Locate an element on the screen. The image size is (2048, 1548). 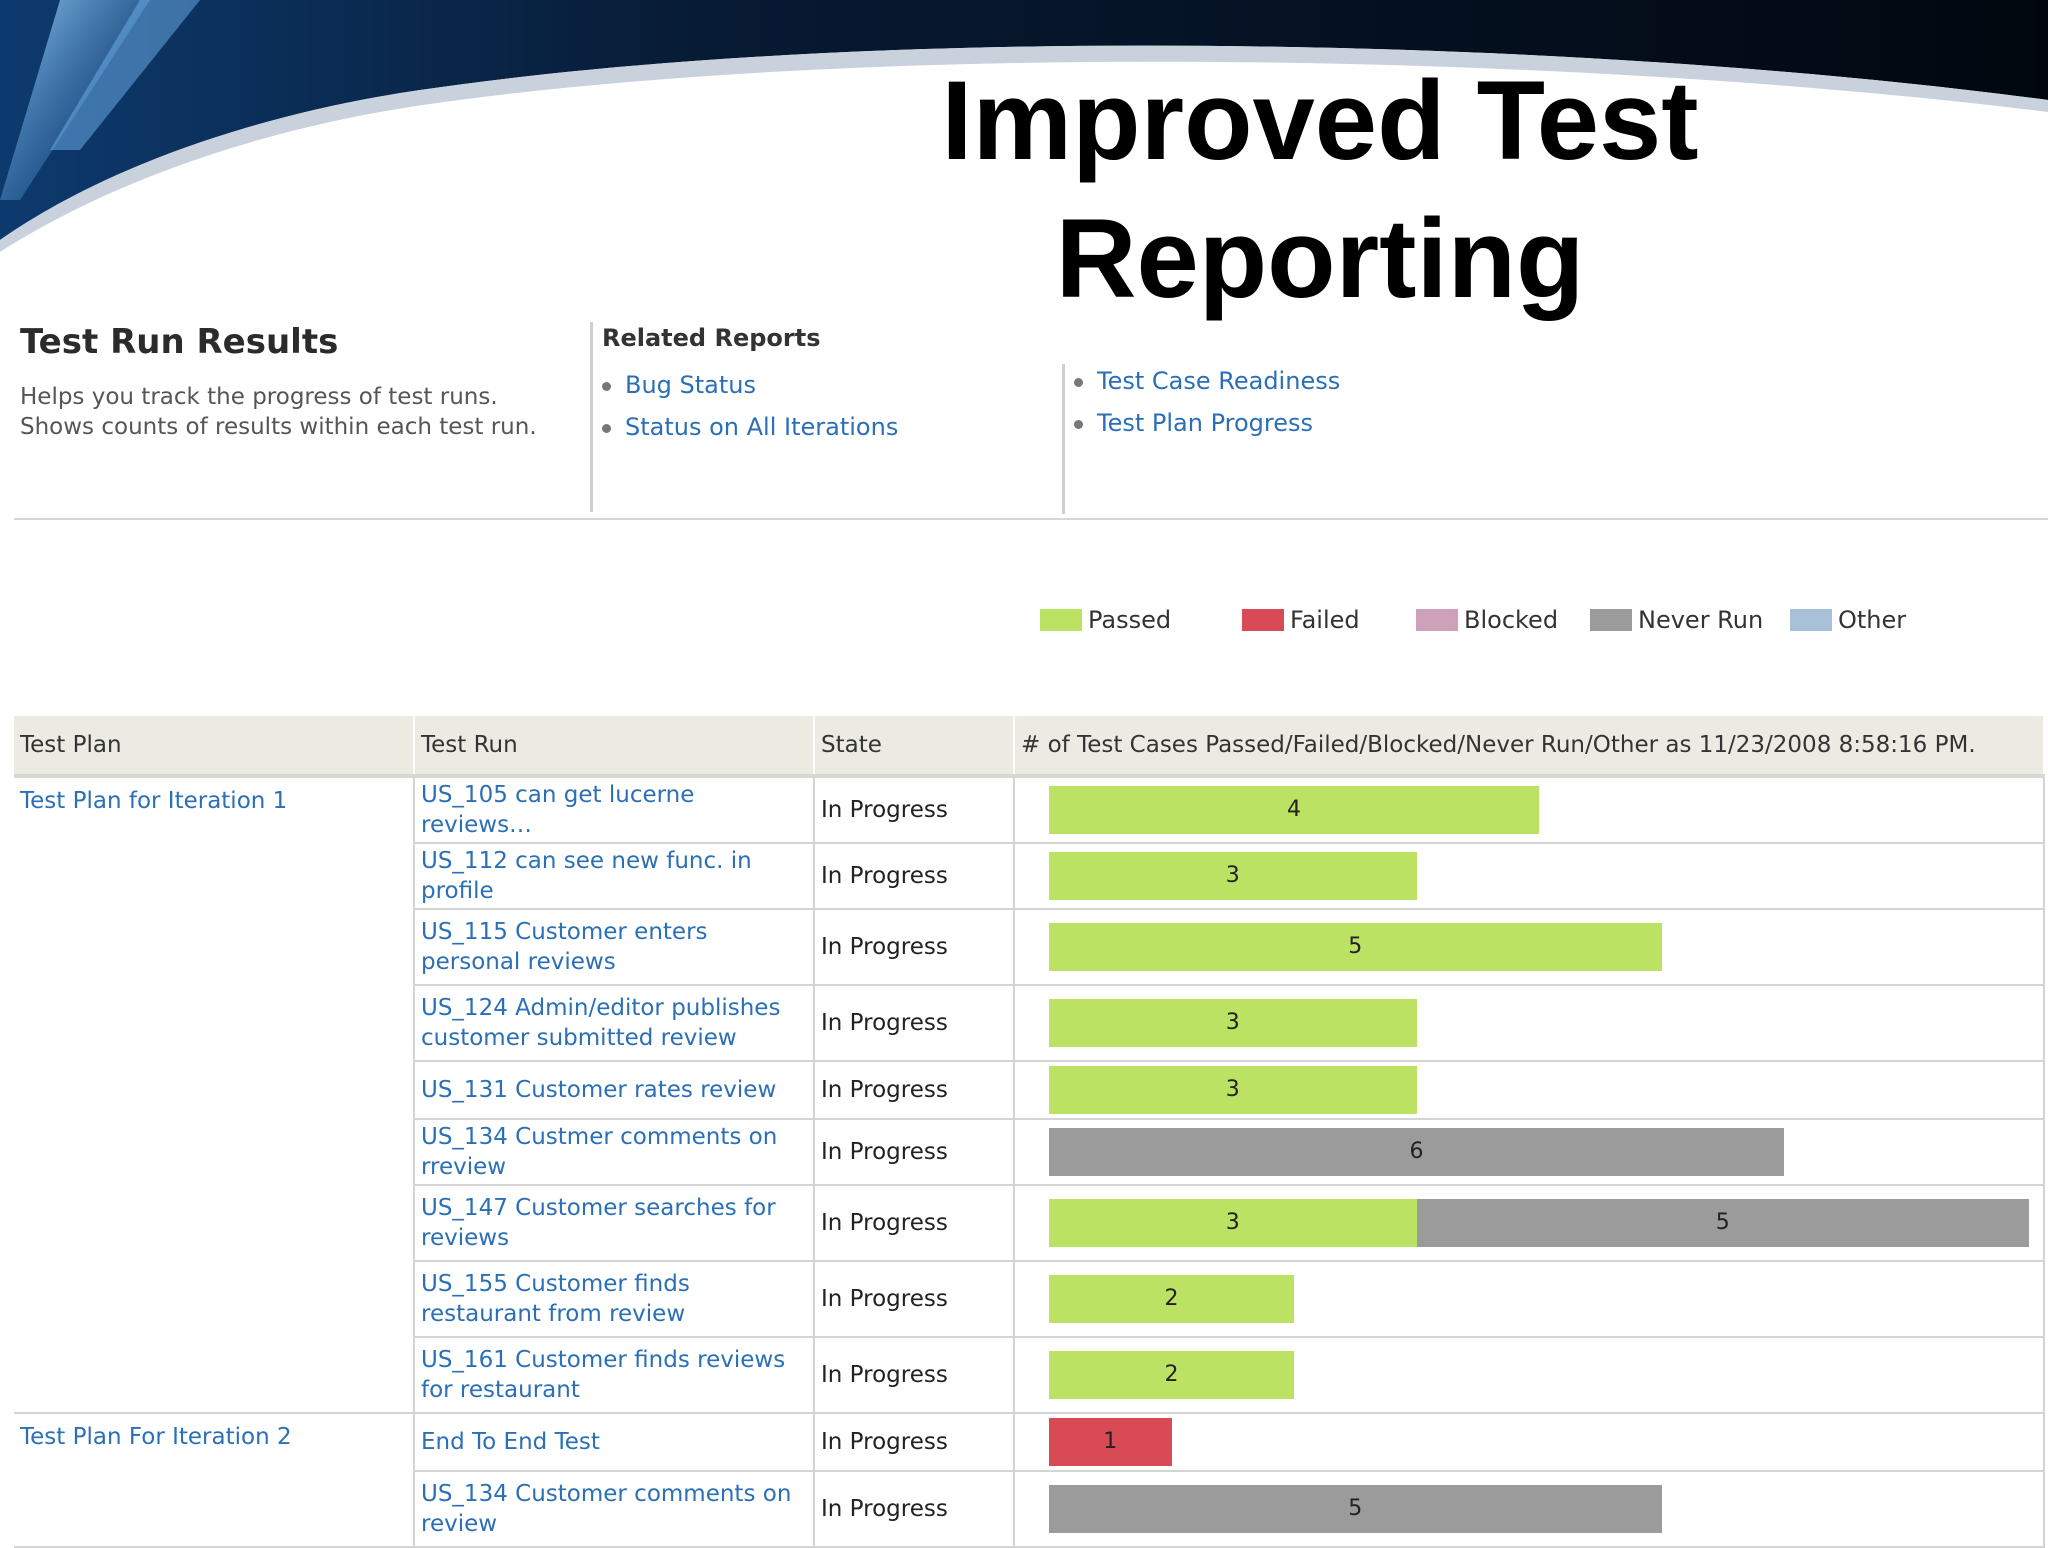
related-reports-list-2: Test Case Readiness Test Plan Progress is located at coordinates (1207, 402).